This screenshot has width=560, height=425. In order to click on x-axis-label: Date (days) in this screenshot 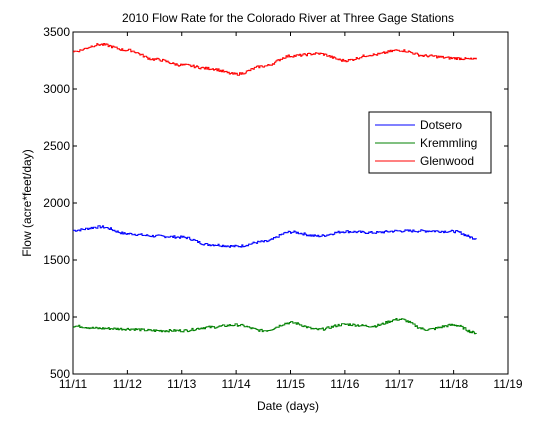, I will do `click(288, 406)`.